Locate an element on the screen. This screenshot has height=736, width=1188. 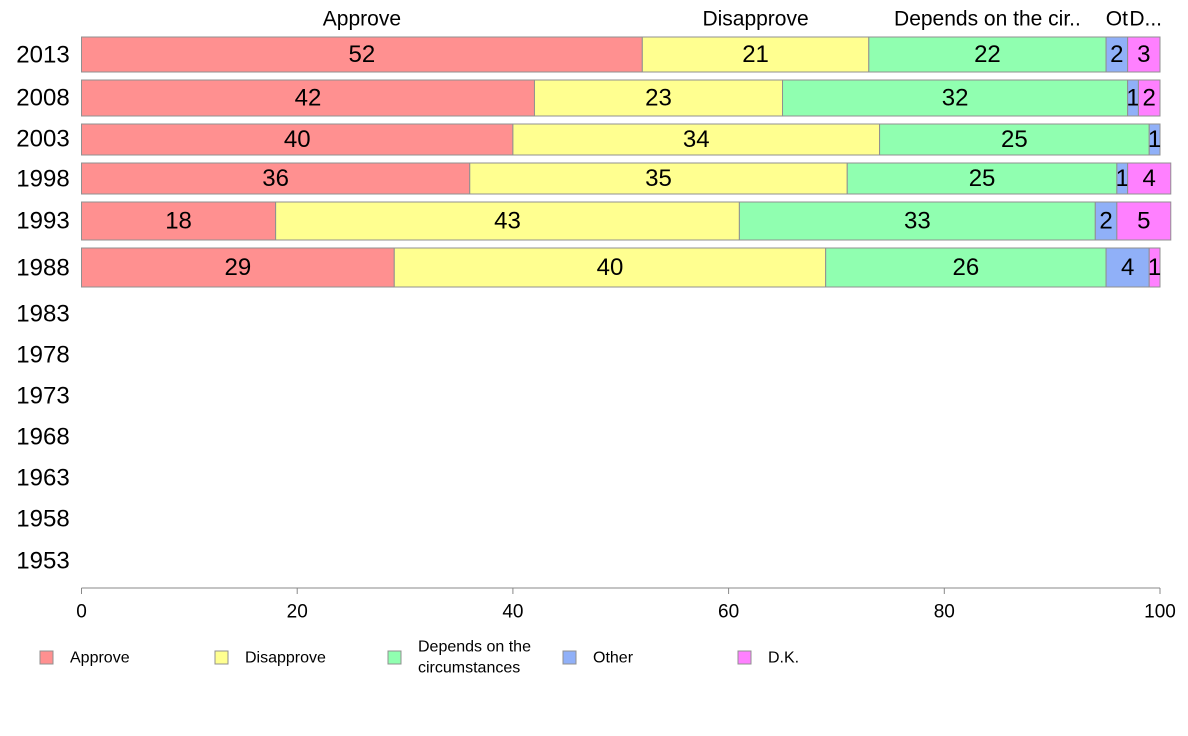
data-label-1998-4: 4 is located at coordinates (1149, 178).